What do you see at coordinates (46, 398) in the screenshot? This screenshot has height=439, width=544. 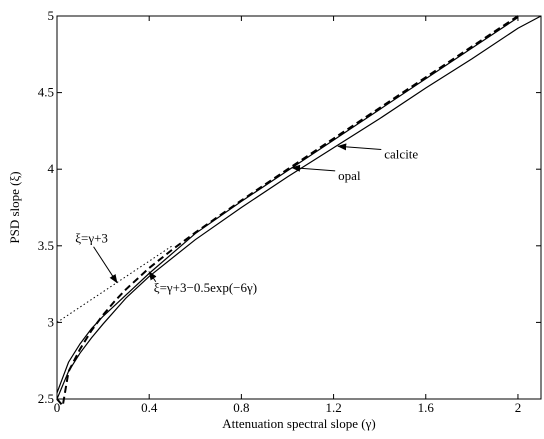 I see `y-tick-label: 2.5` at bounding box center [46, 398].